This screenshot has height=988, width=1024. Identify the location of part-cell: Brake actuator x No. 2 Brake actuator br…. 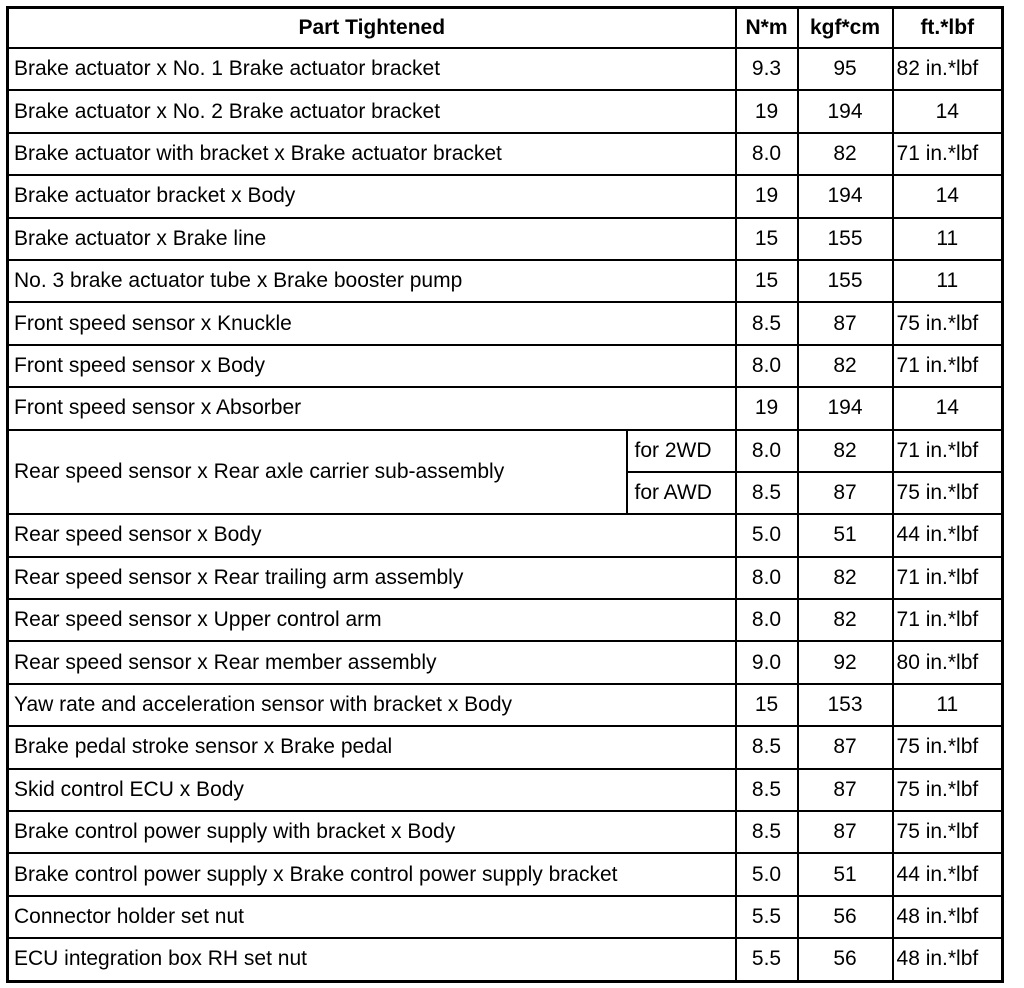
(371, 111).